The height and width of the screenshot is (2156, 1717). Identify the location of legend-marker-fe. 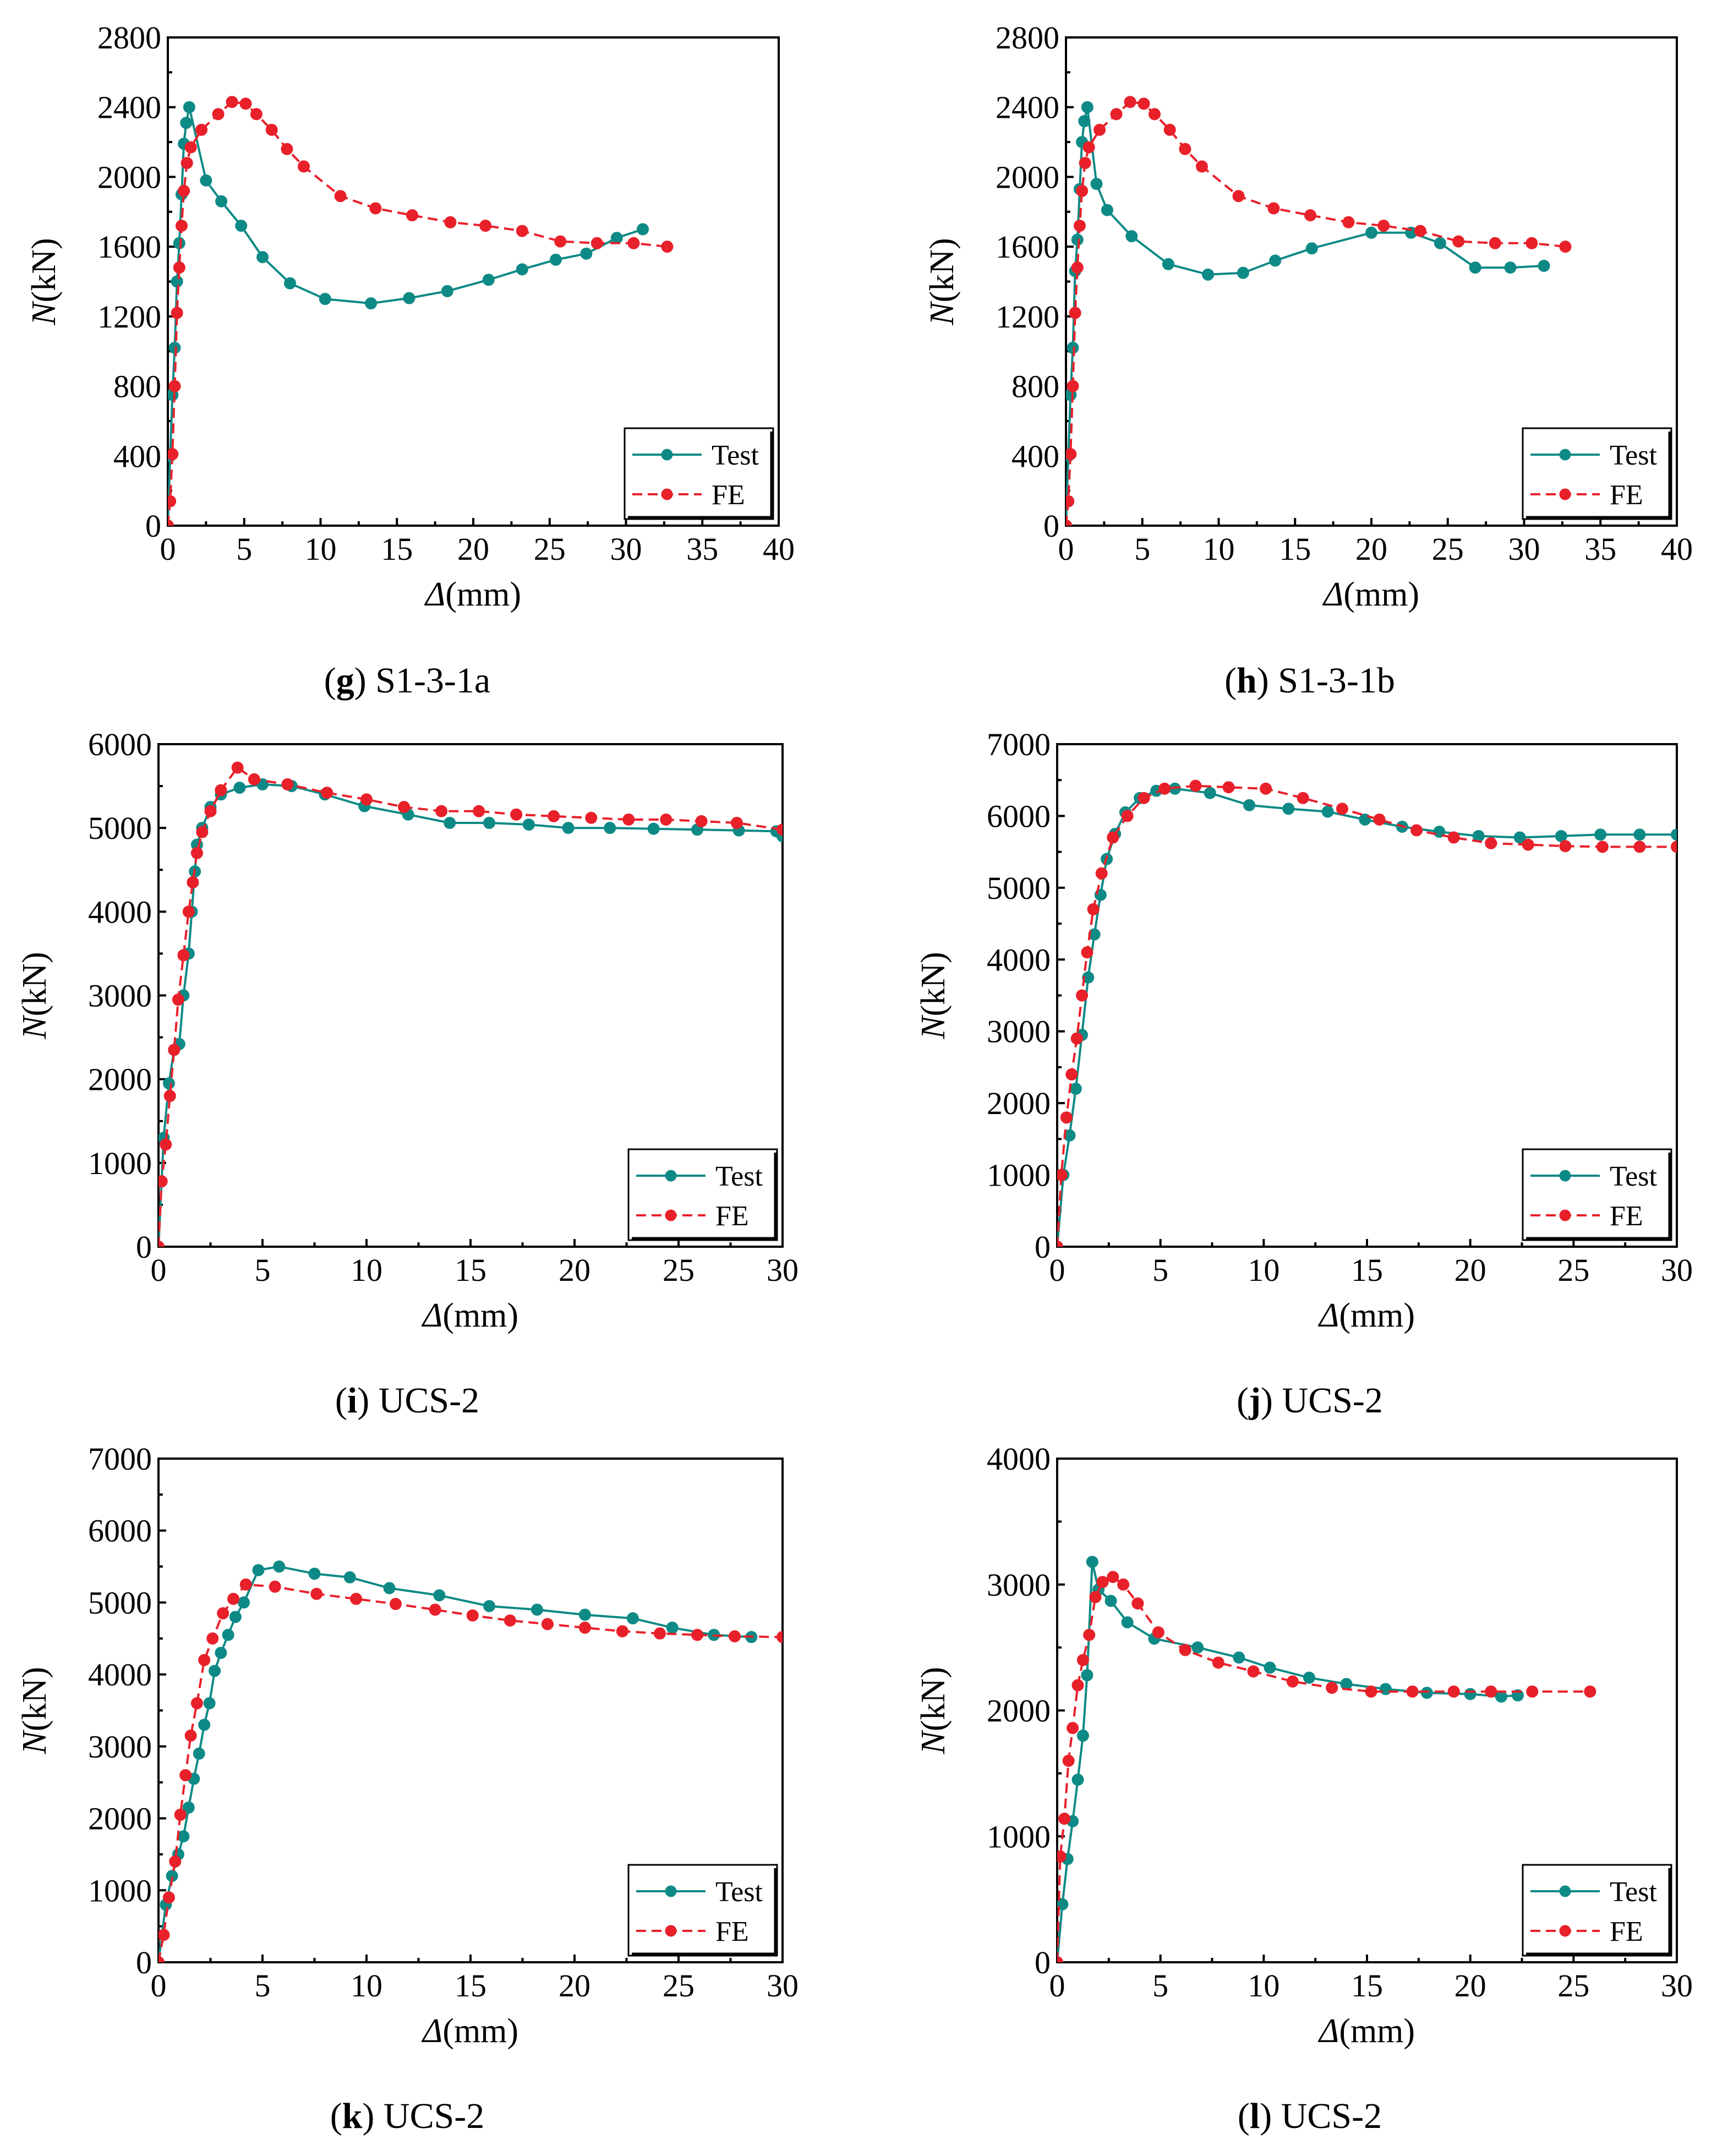
(671, 1215).